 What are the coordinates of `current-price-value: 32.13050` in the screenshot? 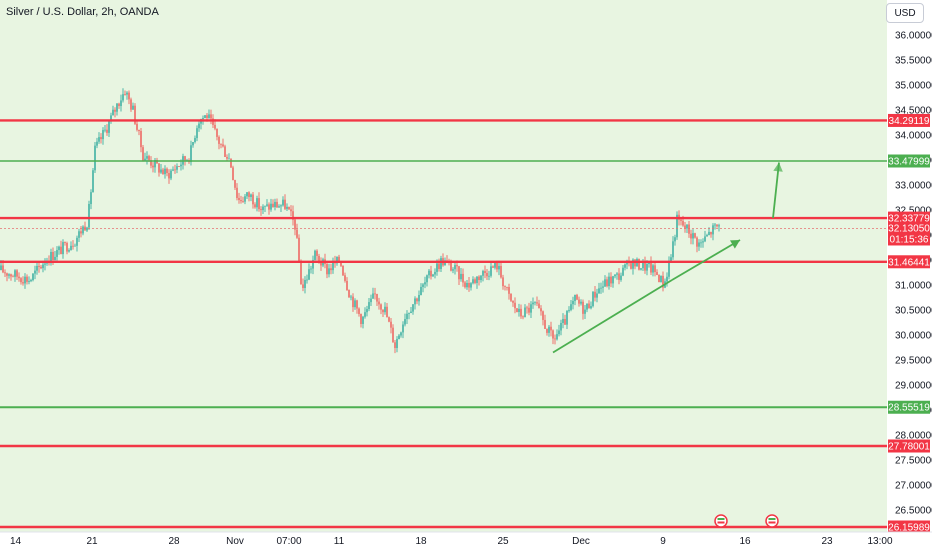 It's located at (909, 228).